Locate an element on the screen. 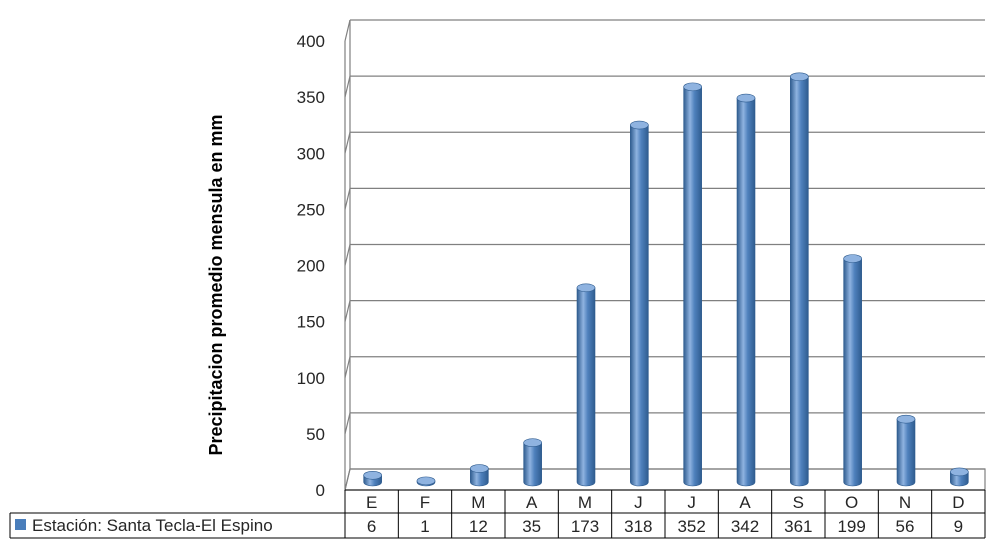 This screenshot has width=990, height=557. data-label: 56 is located at coordinates (905, 526).